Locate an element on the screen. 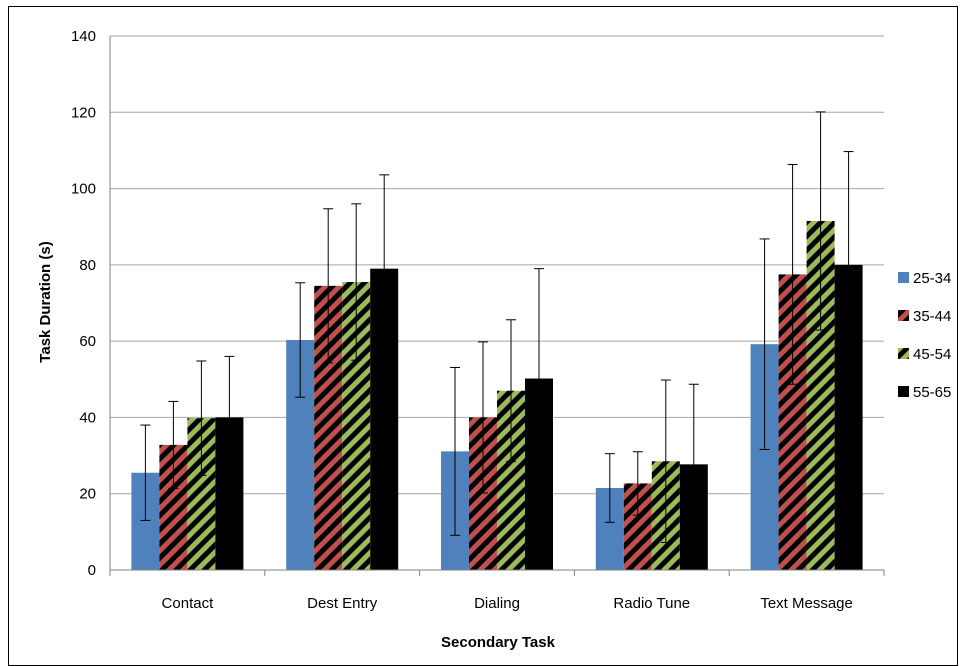  legend: 25-34 35-44 45-54 55-65 is located at coordinates (924, 335).